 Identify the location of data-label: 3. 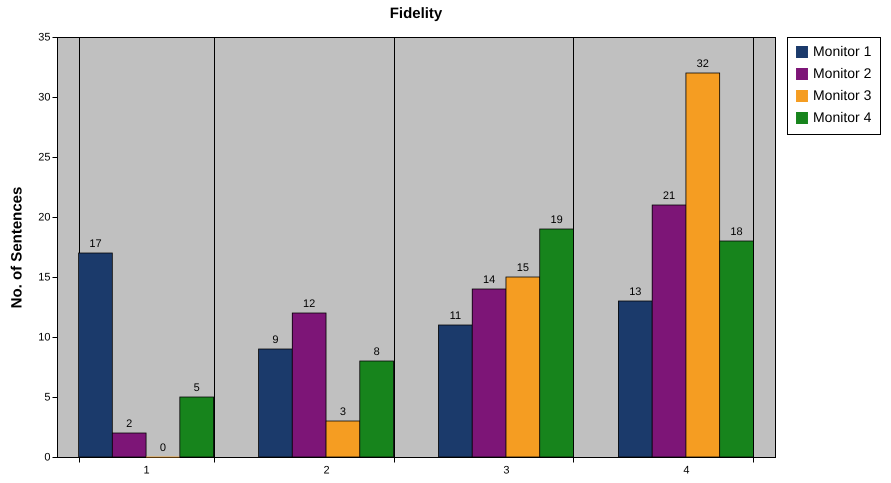
(343, 412).